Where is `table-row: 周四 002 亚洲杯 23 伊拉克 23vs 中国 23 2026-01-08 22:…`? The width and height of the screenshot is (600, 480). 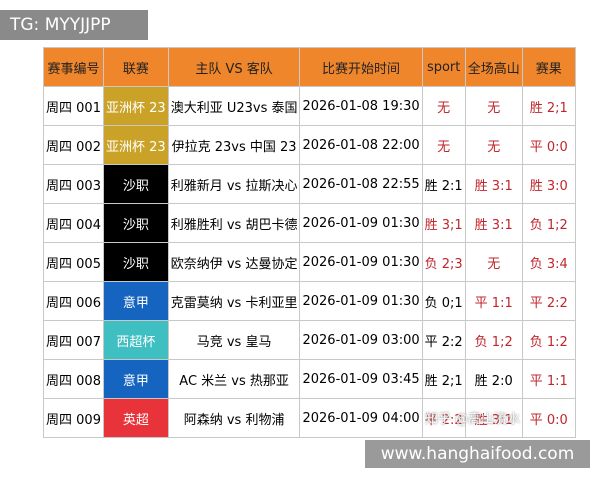 table-row: 周四 002 亚洲杯 23 伊拉克 23vs 中国 23 2026-01-08 22:… is located at coordinates (309, 145).